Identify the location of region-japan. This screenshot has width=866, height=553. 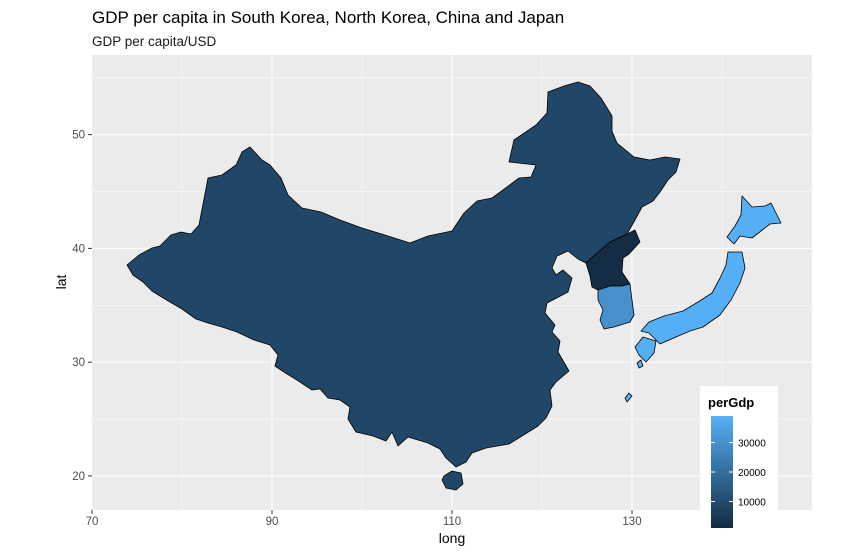
(754, 220).